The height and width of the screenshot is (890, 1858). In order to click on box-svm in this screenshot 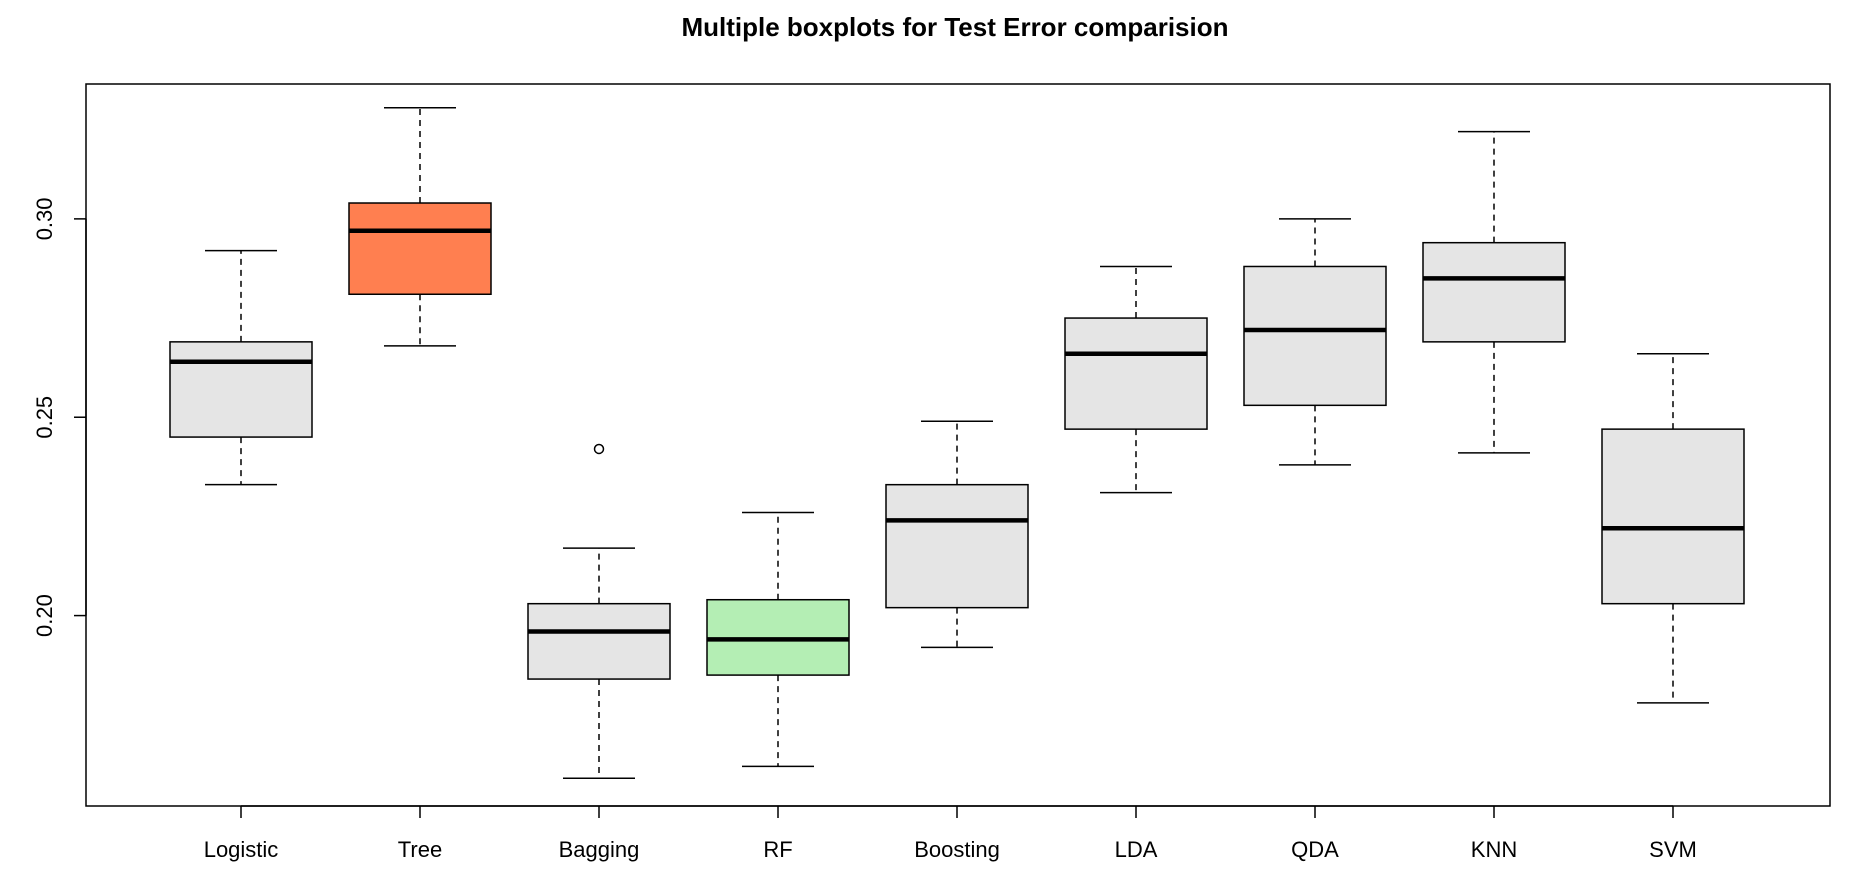, I will do `click(1673, 528)`.